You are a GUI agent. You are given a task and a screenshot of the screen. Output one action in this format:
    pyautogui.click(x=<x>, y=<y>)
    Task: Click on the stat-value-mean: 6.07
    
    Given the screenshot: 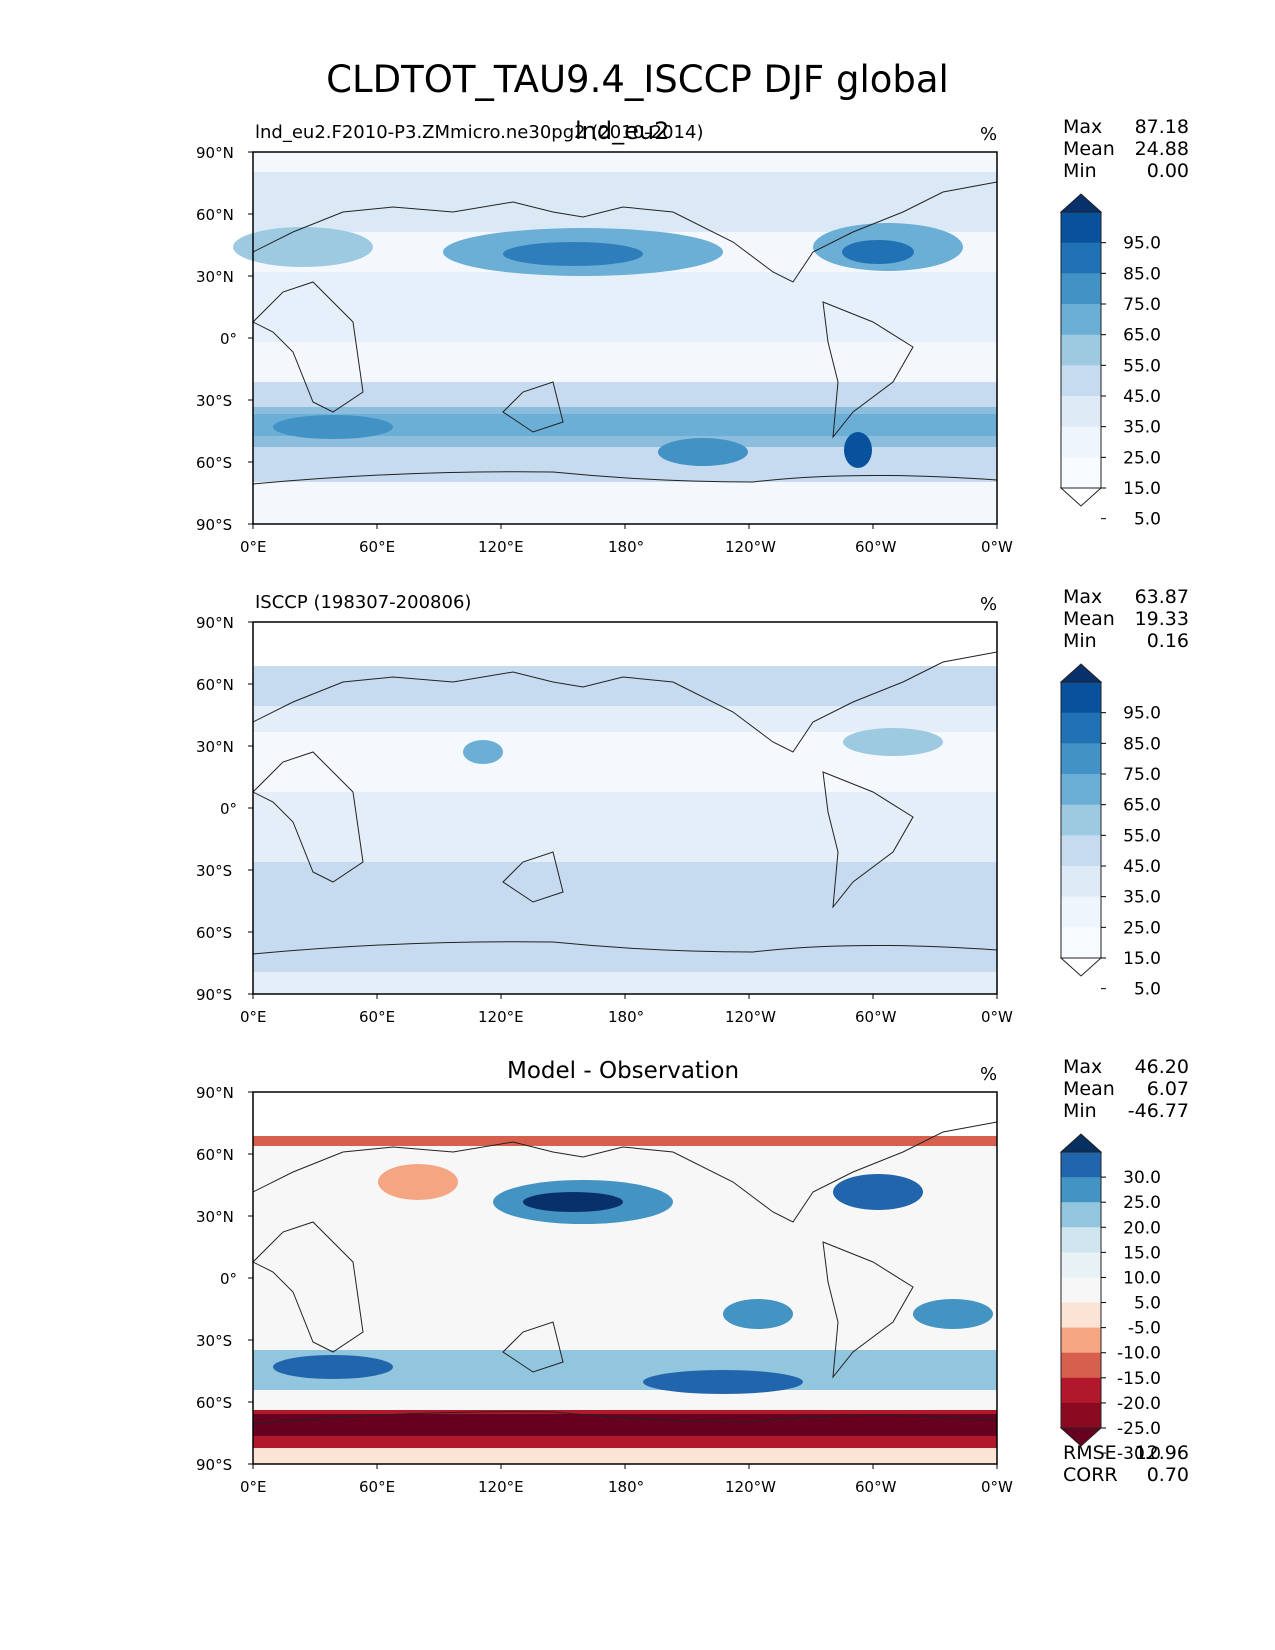 What is the action you would take?
    pyautogui.click(x=1167, y=1089)
    